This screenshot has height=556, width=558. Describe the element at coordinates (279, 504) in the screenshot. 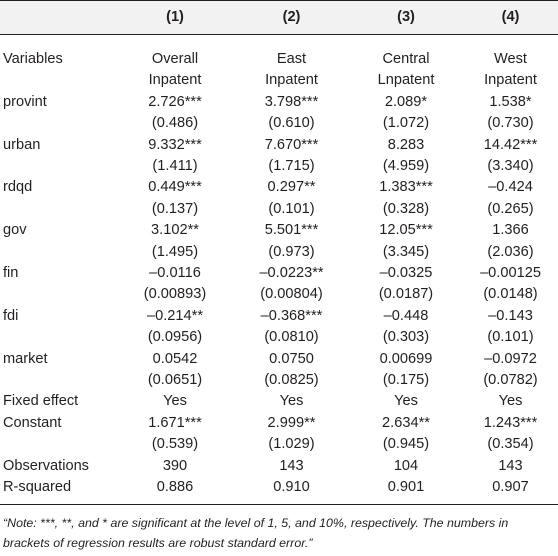

I see `table-bottom-rule` at that location.